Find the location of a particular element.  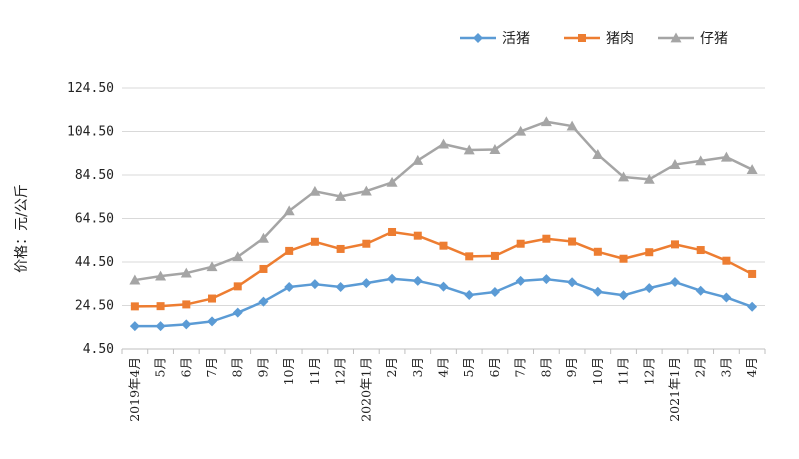

y-tick-label: 124.50 is located at coordinates (90, 88).